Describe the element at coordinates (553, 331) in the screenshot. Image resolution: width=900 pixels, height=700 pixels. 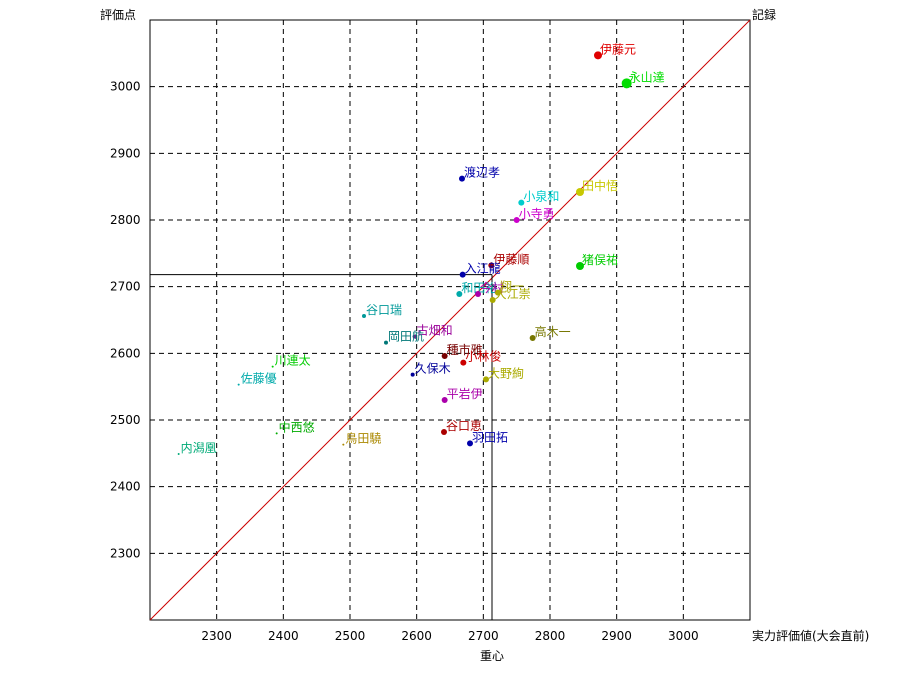
I see `data-point-label: 高木一` at that location.